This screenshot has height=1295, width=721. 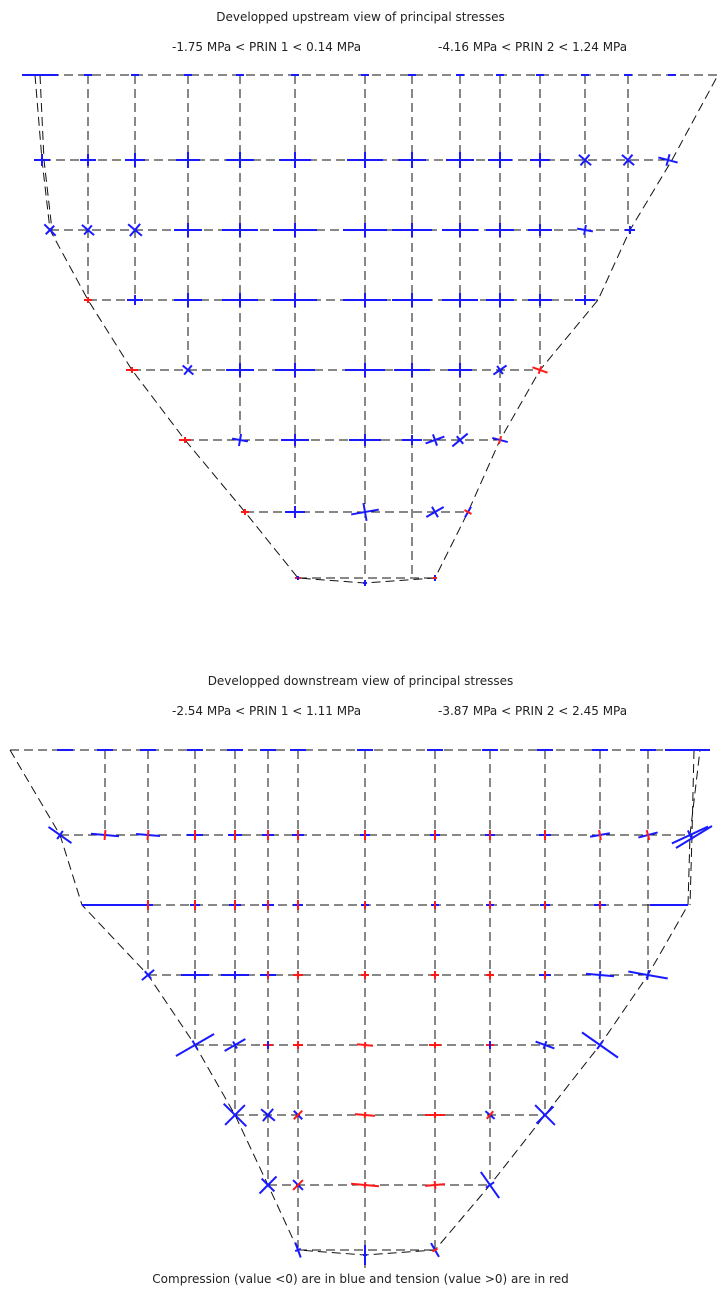 I want to click on upstream-range-prin1: -1.75 MPa < PRIN 1 < 0.14 MPa, so click(x=267, y=47).